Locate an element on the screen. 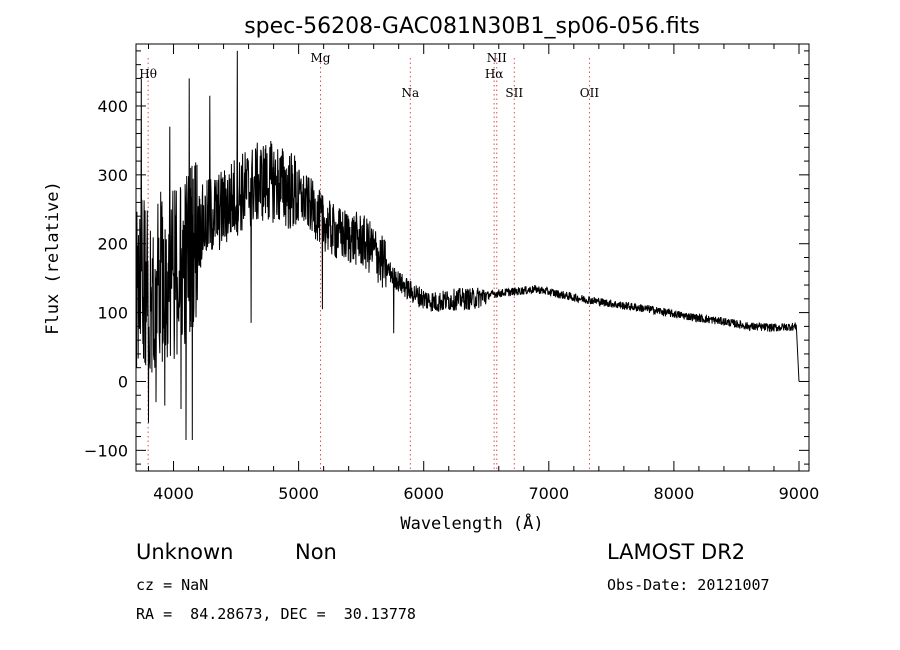 Image resolution: width=900 pixels, height=650 pixels. survey-name: LAMOST DR2 is located at coordinates (676, 552).